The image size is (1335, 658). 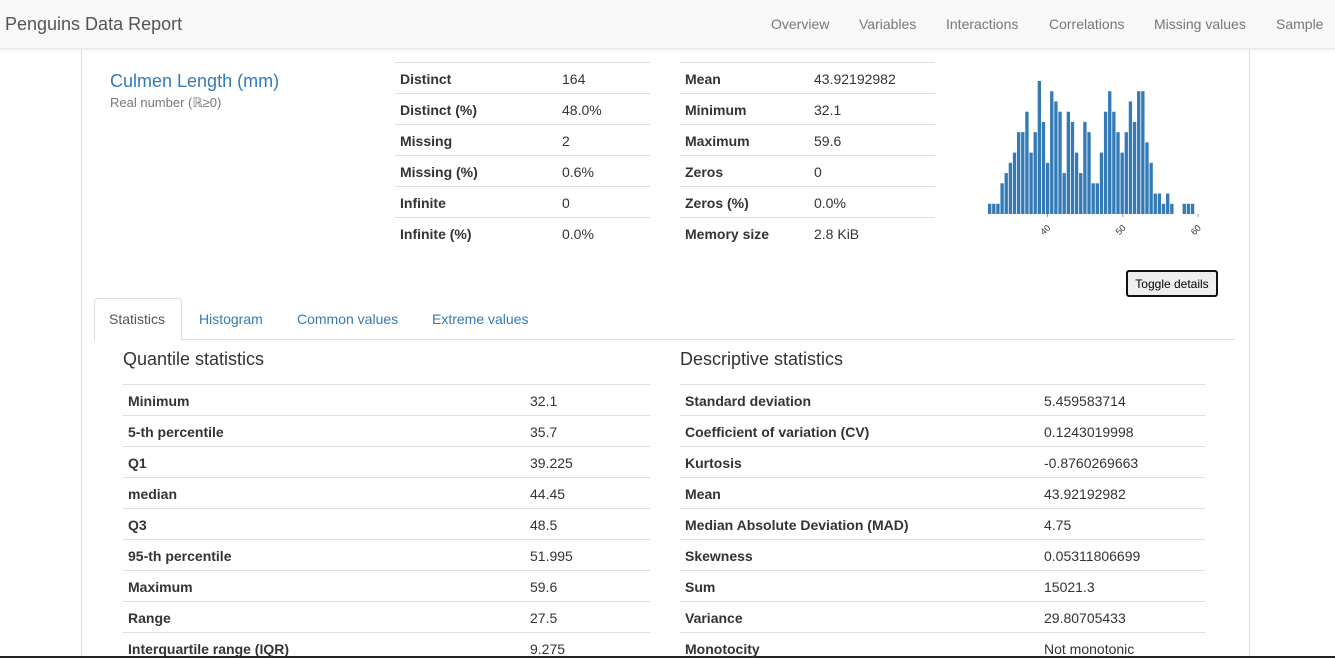 I want to click on row-value: 0.05311806699, so click(x=1092, y=556).